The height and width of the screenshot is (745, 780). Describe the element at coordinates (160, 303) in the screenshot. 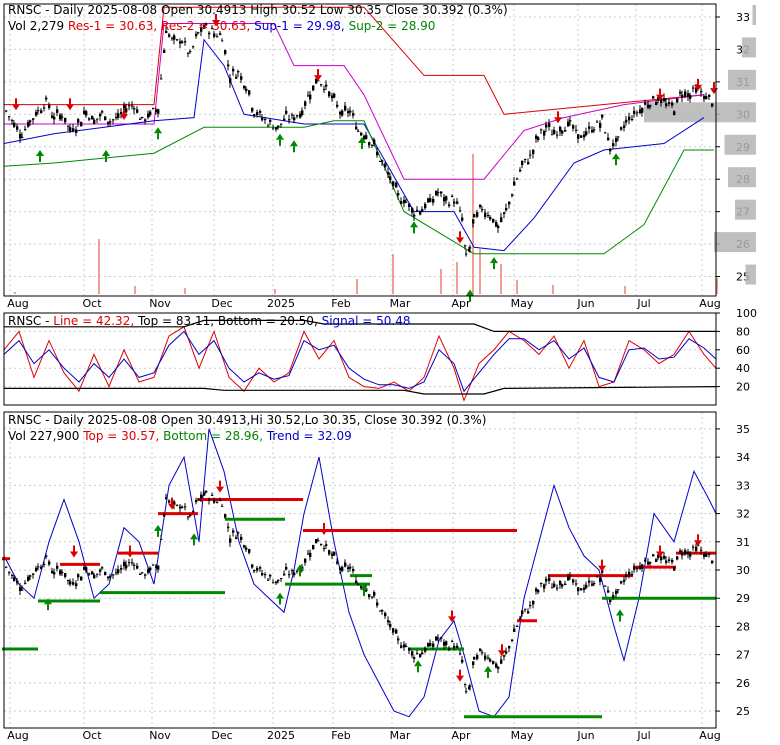

I see `price-x-label: Nov` at that location.